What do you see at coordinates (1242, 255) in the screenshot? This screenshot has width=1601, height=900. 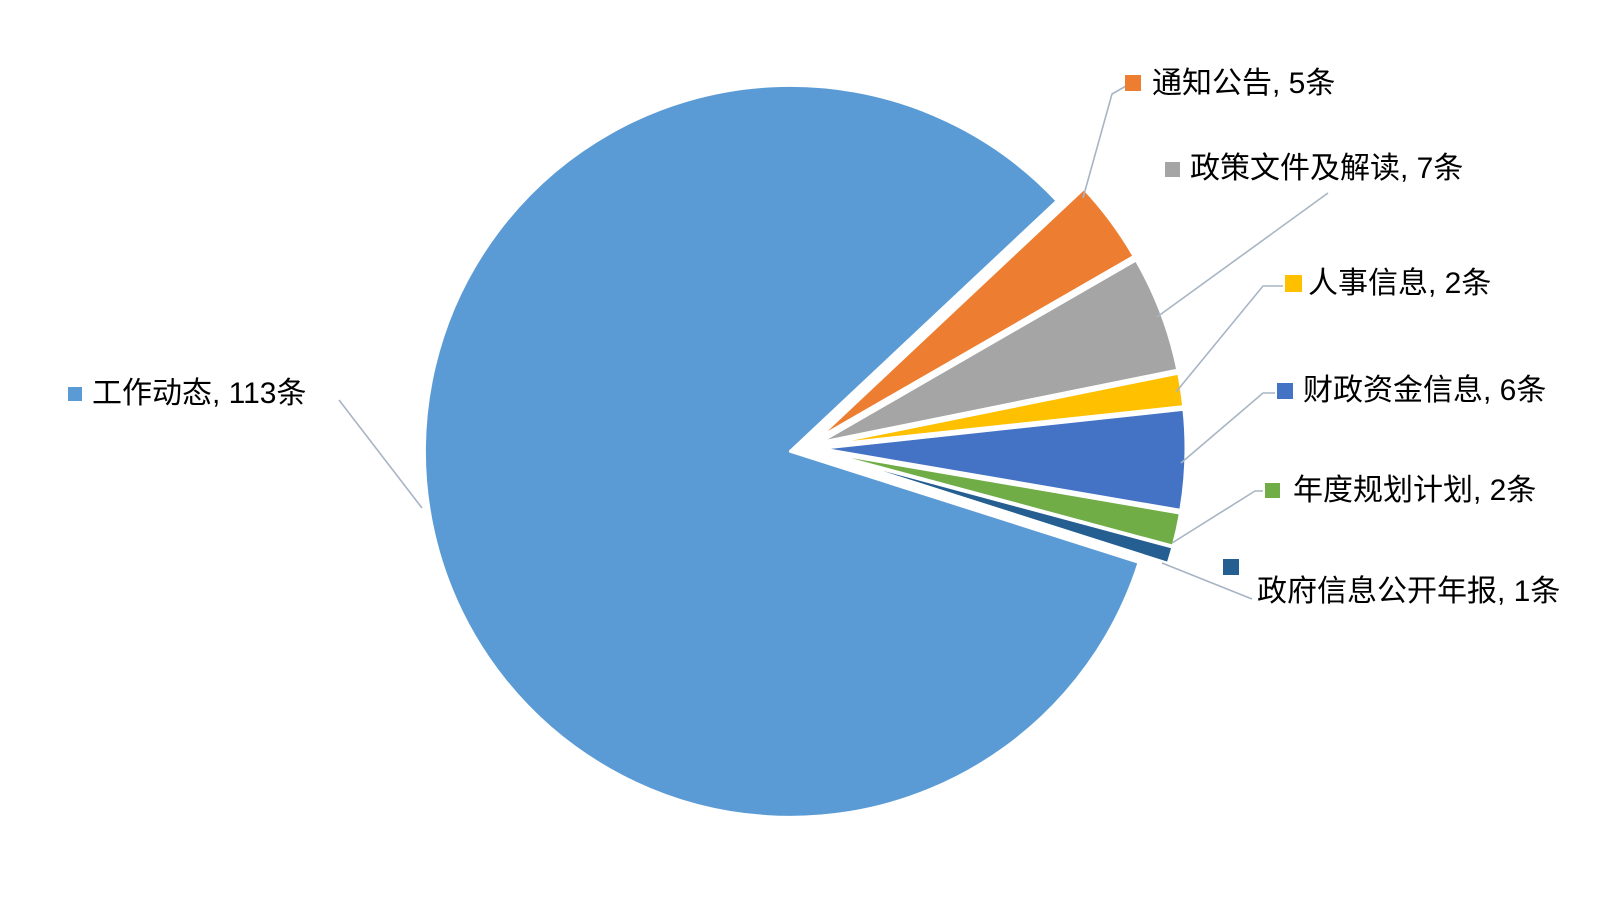 I see `leader-line-policy-docs` at bounding box center [1242, 255].